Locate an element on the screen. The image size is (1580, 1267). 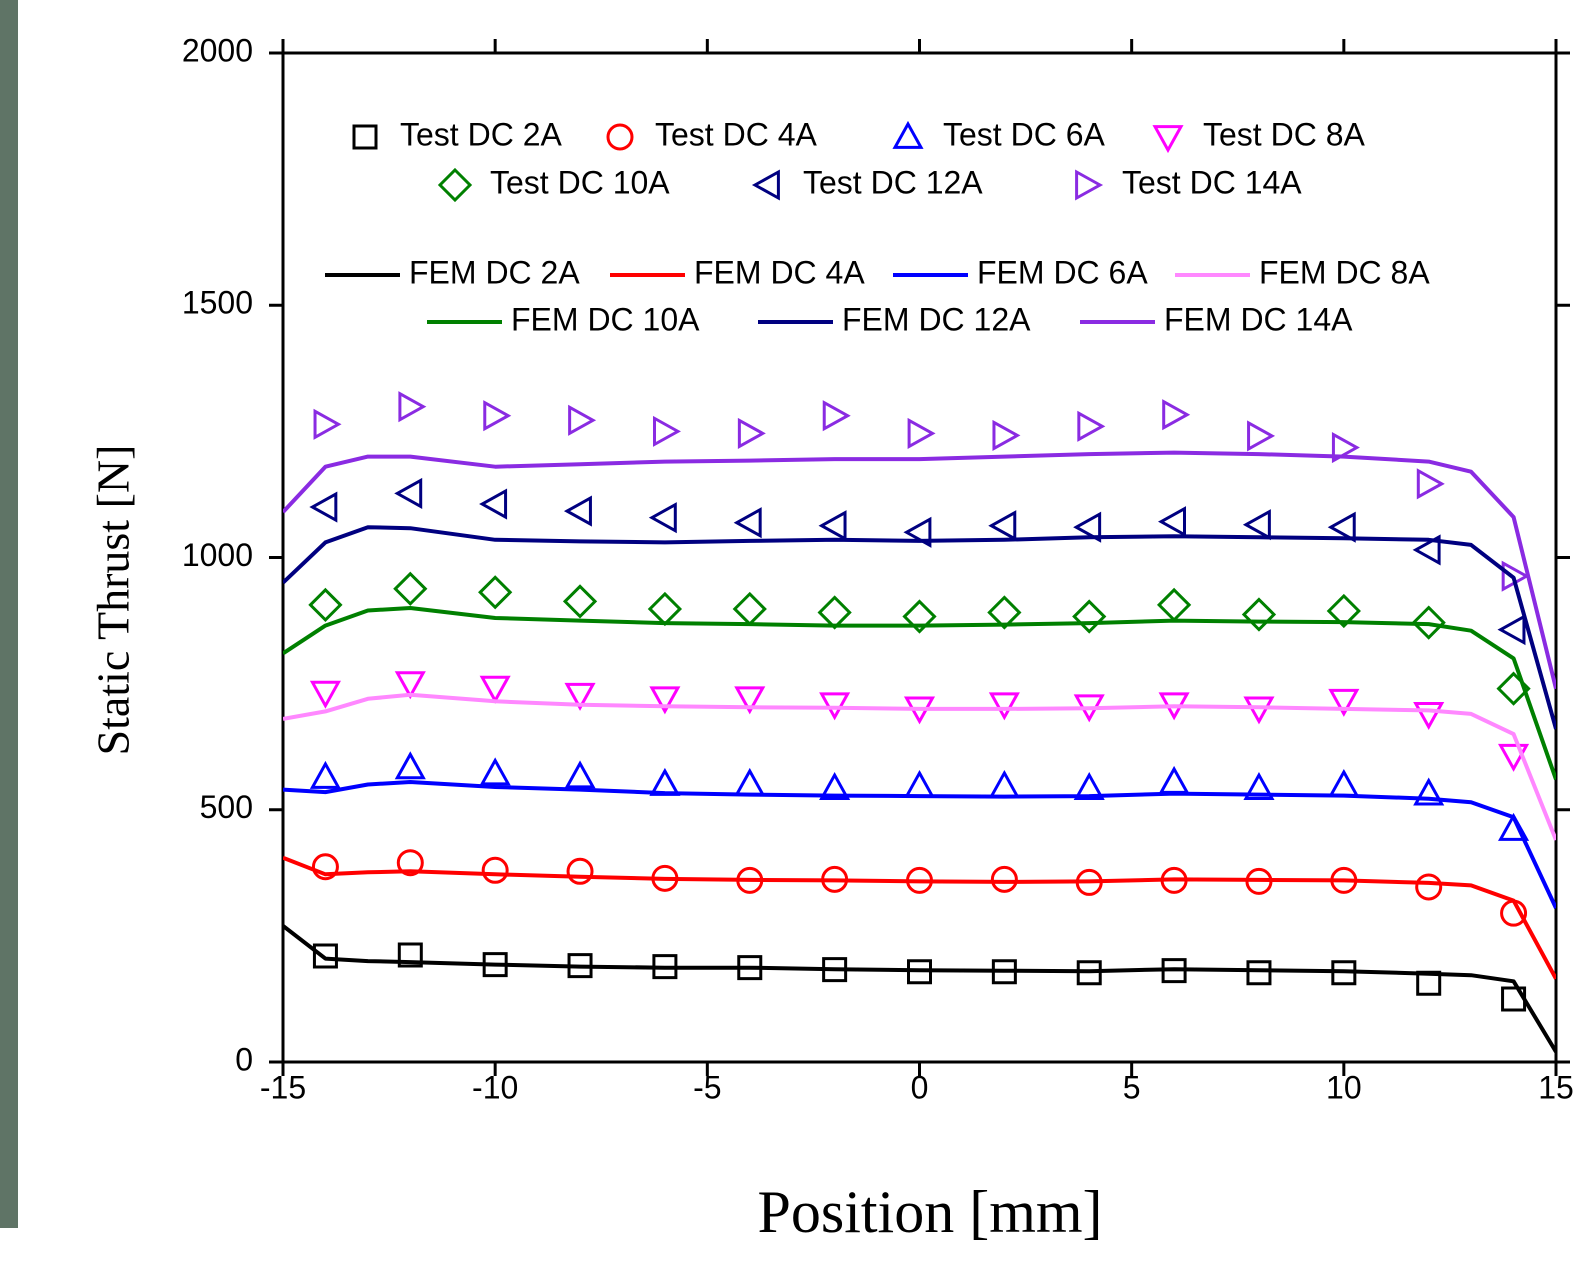
y-tick-label: 1500 is located at coordinates (217, 303).